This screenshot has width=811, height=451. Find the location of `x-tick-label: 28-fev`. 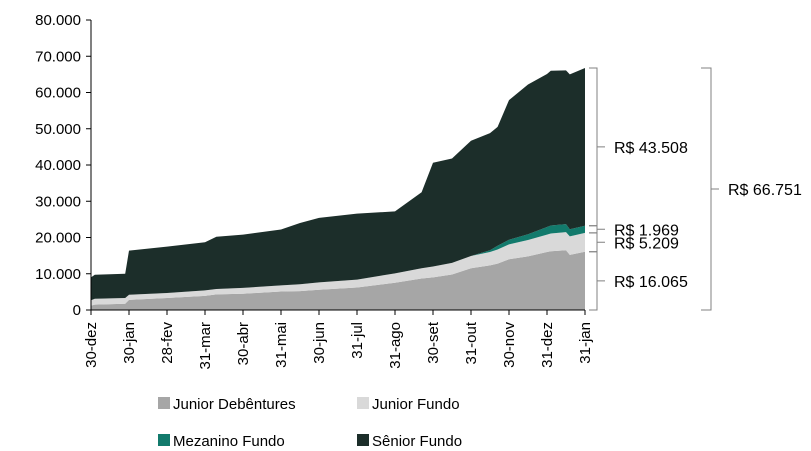

x-tick-label: 28-fev is located at coordinates (167, 343).